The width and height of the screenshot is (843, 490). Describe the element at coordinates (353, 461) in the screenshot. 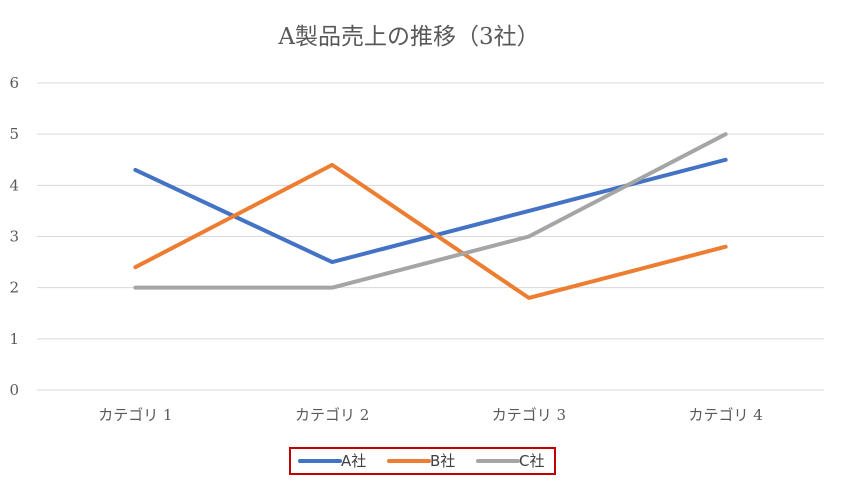

I see `legend-label: A社` at that location.